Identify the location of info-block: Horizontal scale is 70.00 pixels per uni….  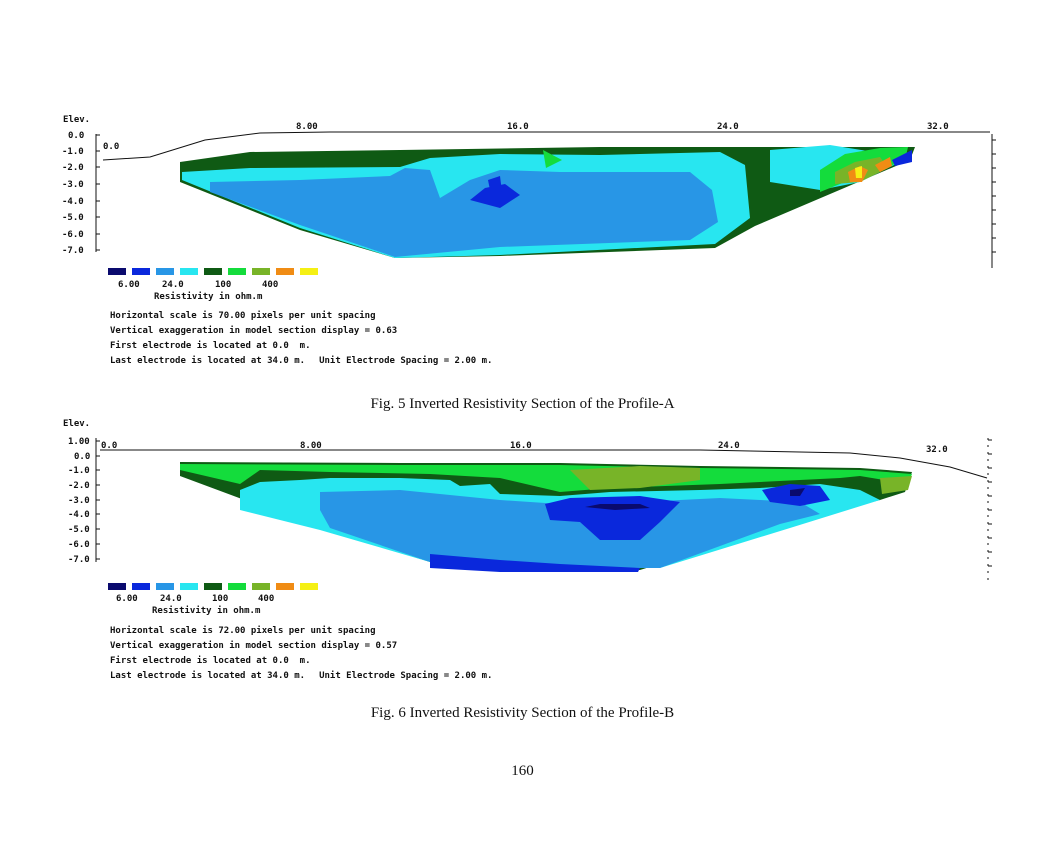
(301, 339).